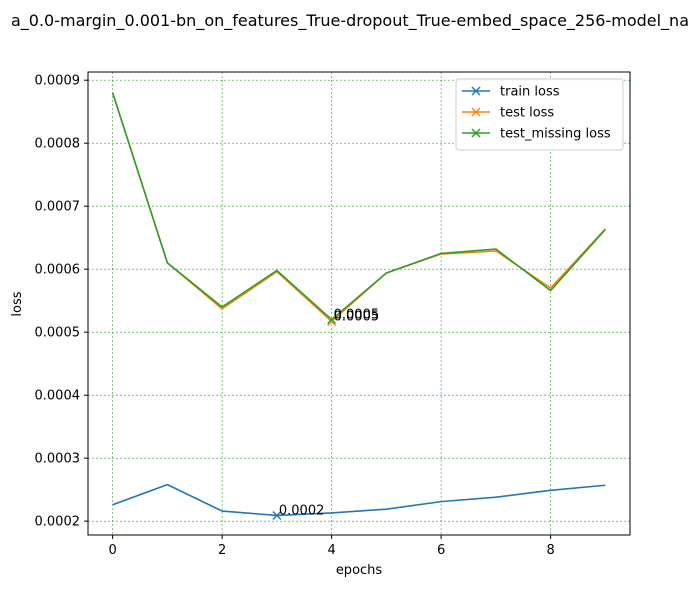  I want to click on x-tick-label: 2, so click(222, 550).